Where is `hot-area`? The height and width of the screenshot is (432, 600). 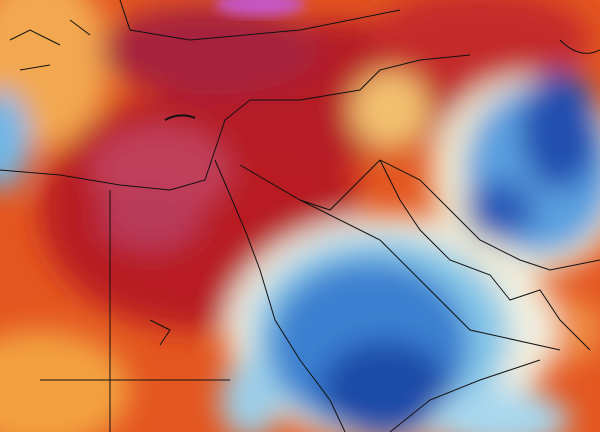 hot-area is located at coordinates (480, 45).